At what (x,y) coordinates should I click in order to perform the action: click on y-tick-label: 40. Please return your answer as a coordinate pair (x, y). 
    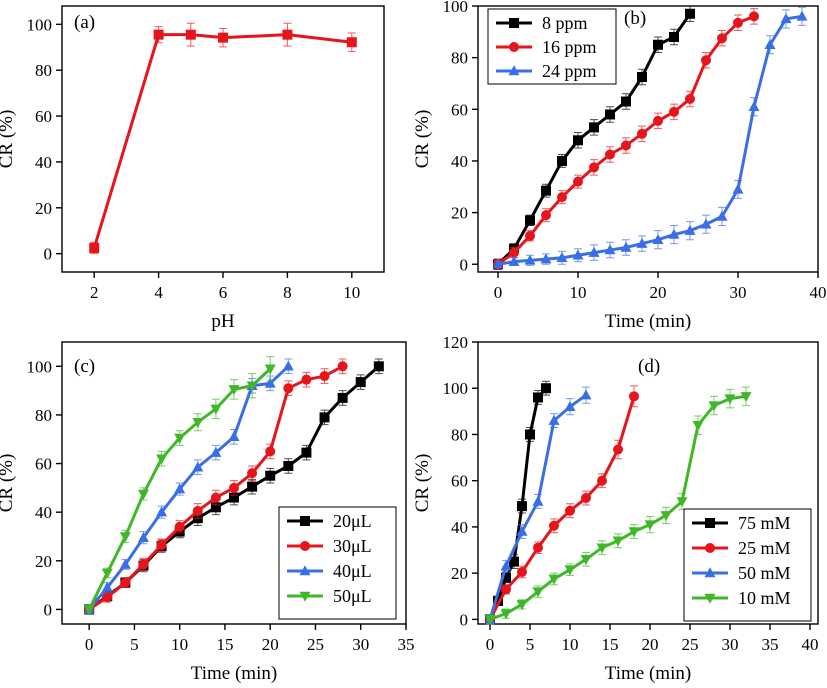
    Looking at the image, I should click on (459, 527).